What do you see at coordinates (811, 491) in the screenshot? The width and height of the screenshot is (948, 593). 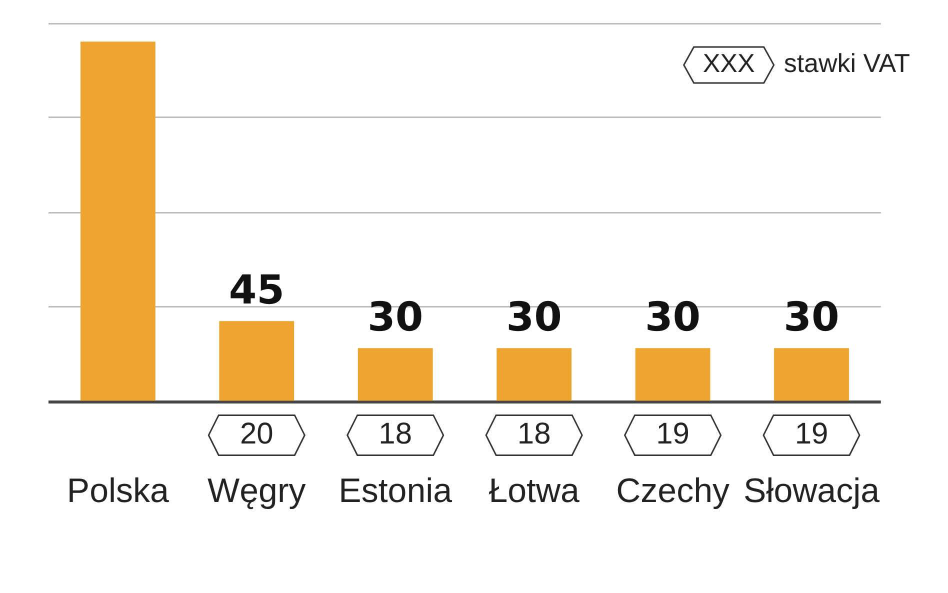 I see `x-tick-label: Słowacja` at bounding box center [811, 491].